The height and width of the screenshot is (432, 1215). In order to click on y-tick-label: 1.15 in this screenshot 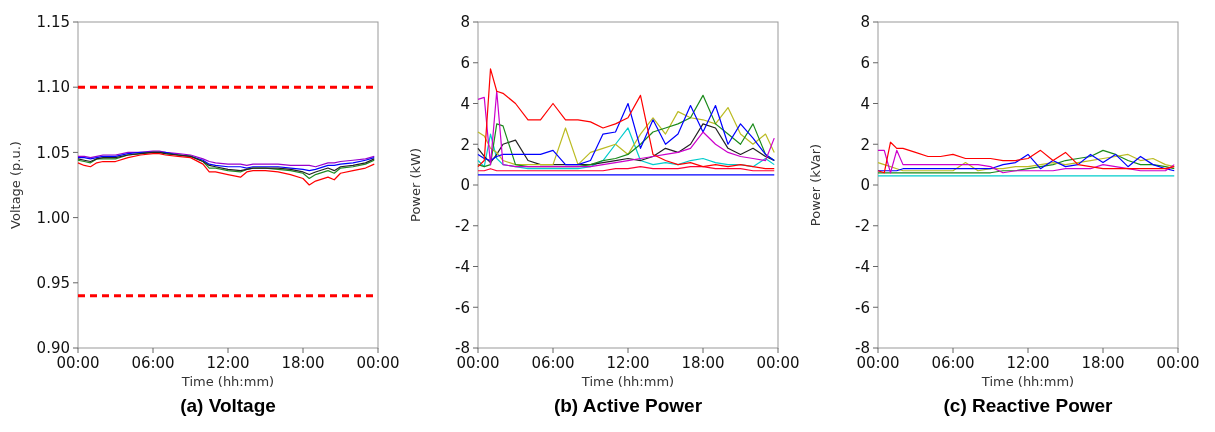, I will do `click(53, 22)`.